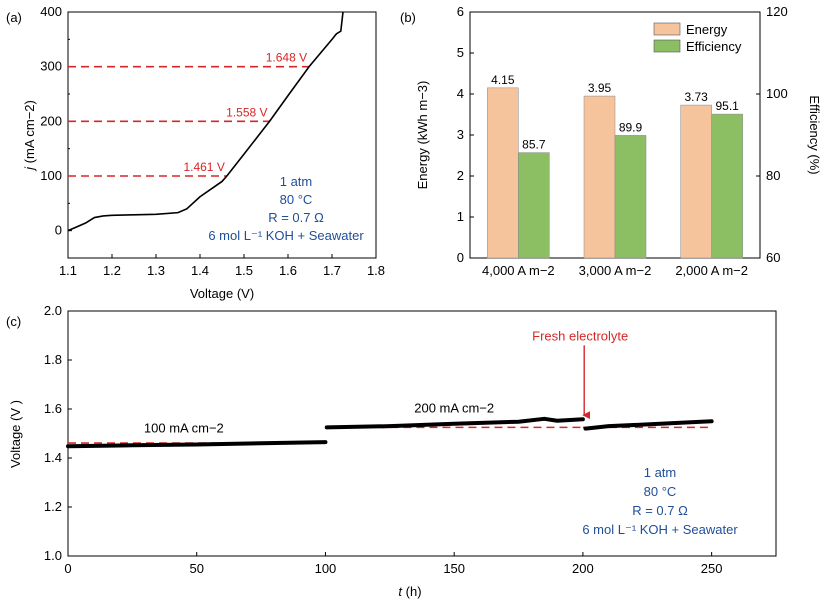 The height and width of the screenshot is (604, 828). What do you see at coordinates (712, 568) in the screenshot?
I see `x-tick-label: 250` at bounding box center [712, 568].